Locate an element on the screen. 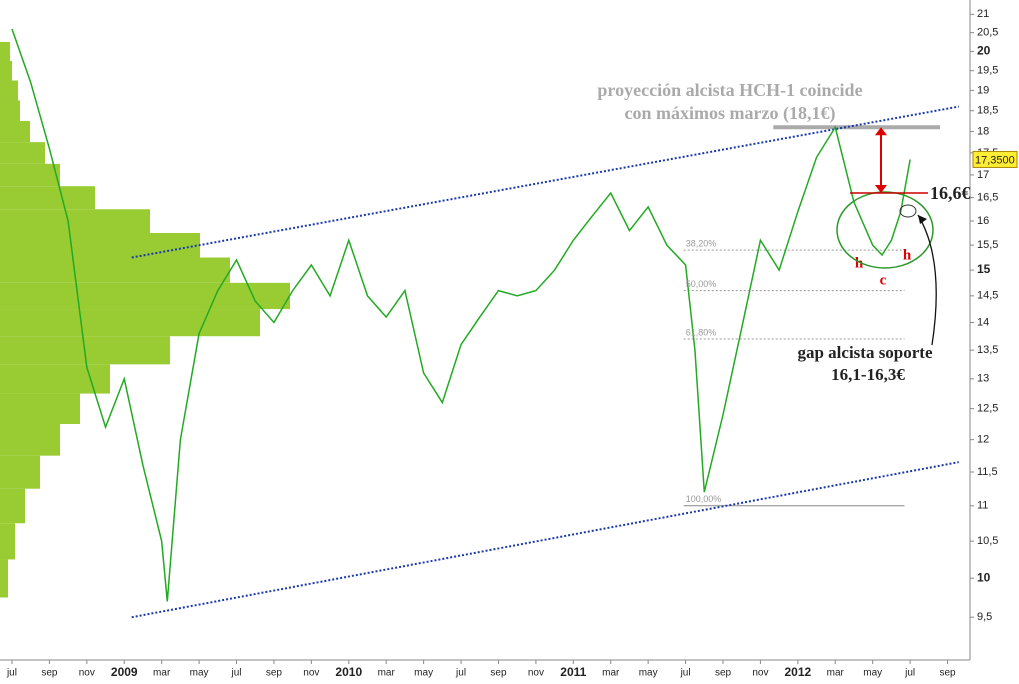 This screenshot has width=1019, height=684. y-tick-label: 12 is located at coordinates (983, 440).